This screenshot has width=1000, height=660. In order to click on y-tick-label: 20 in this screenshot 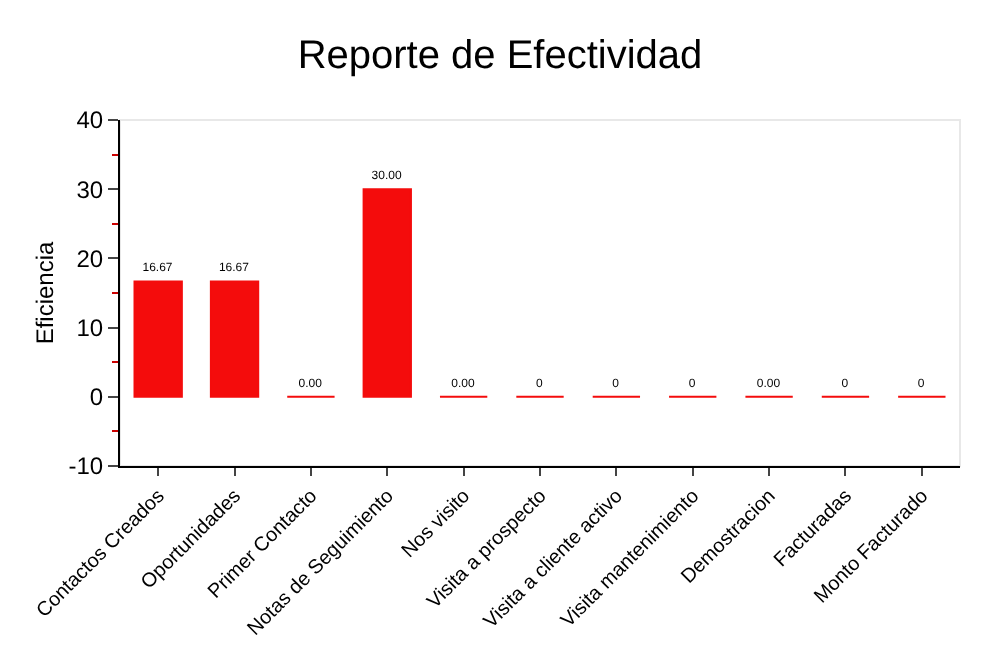, I will do `click(90, 258)`.